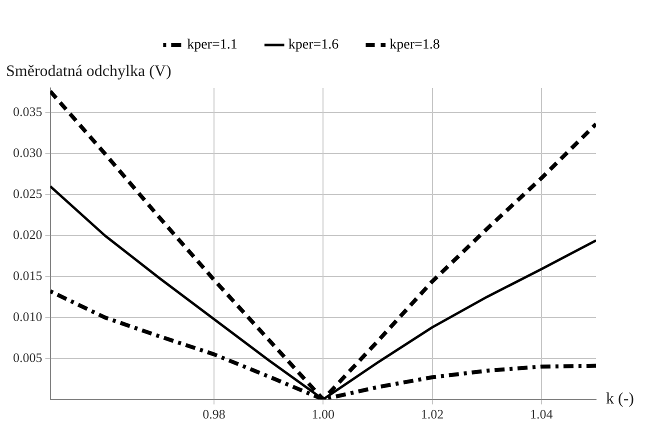 This screenshot has height=434, width=656. I want to click on y-tick-label: 0.025, so click(27, 193).